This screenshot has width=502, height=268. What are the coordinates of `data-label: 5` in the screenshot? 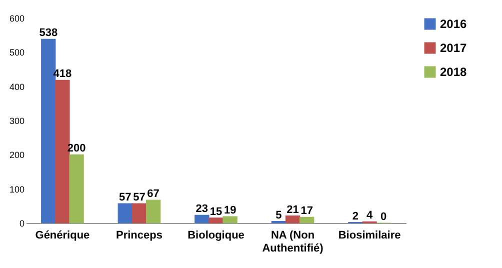 It's located at (279, 215).